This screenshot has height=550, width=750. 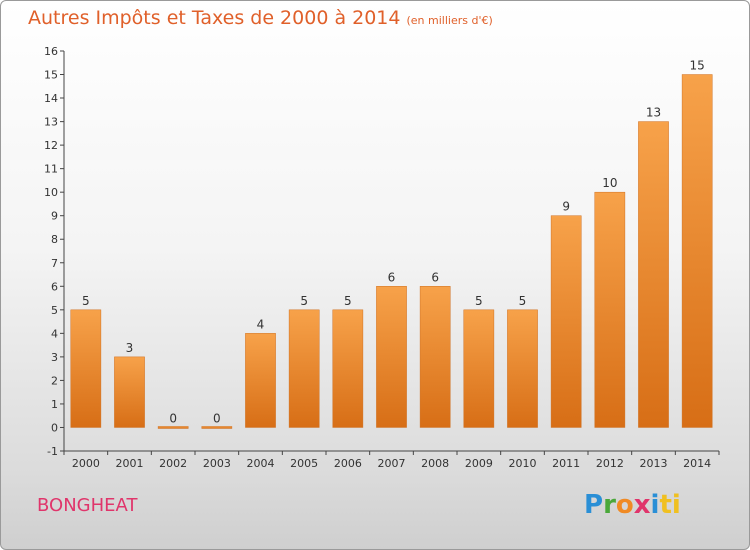 What do you see at coordinates (51, 169) in the screenshot?
I see `y-tick-label: 11` at bounding box center [51, 169].